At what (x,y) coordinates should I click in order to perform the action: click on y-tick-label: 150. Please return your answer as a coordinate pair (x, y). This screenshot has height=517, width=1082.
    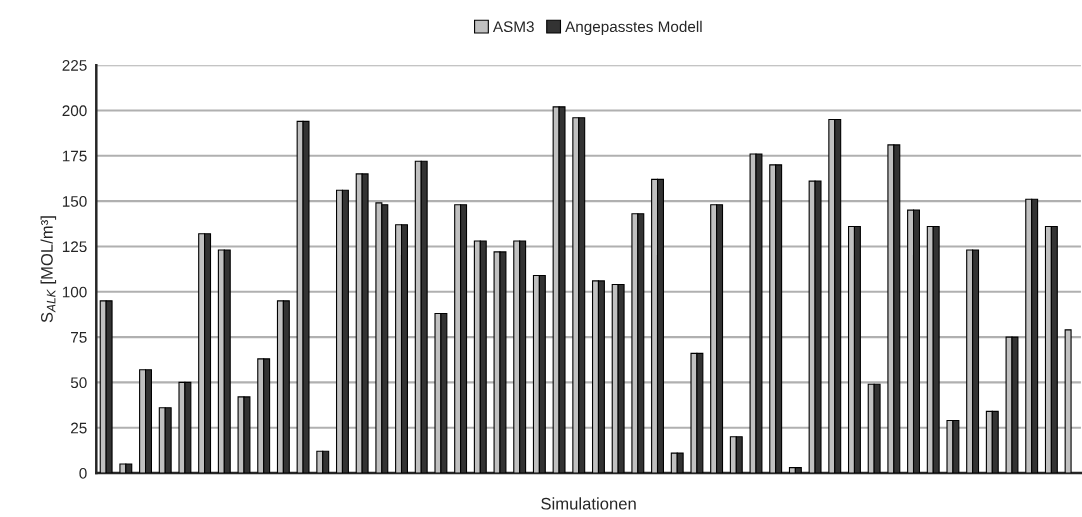
    Looking at the image, I should click on (74, 201).